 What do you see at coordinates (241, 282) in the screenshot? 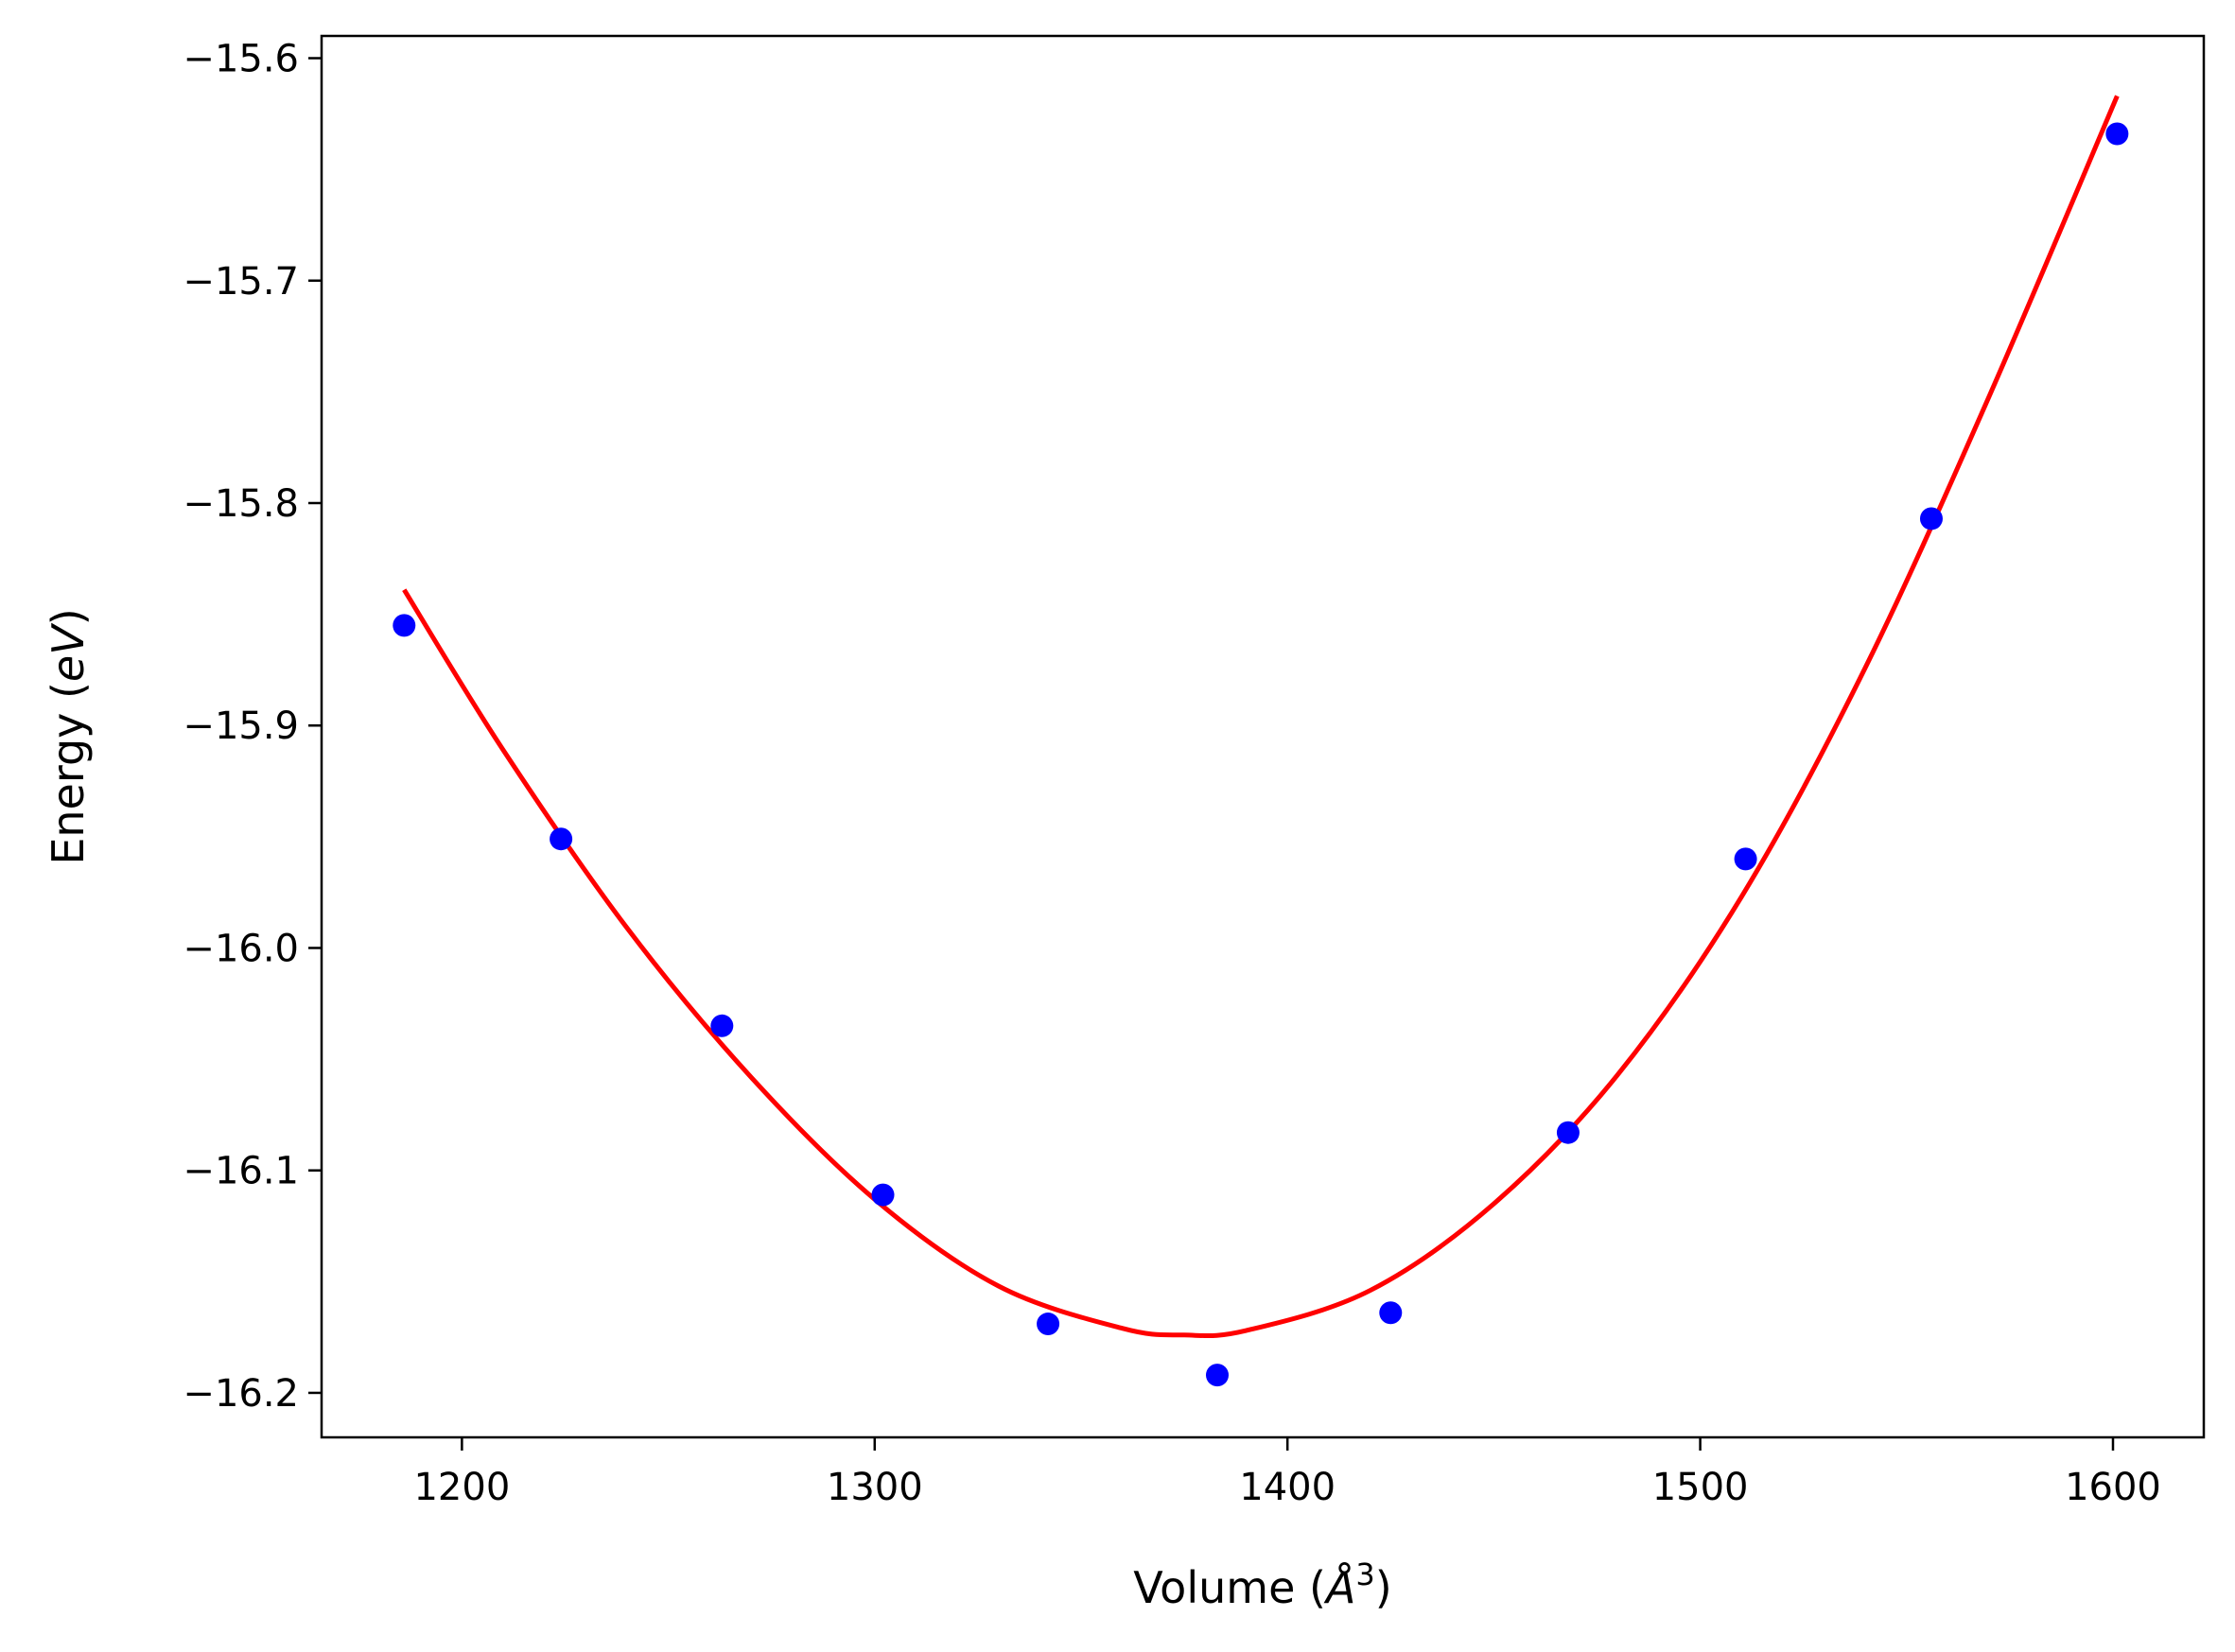
I see `y-tick-label: −15.7` at bounding box center [241, 282].